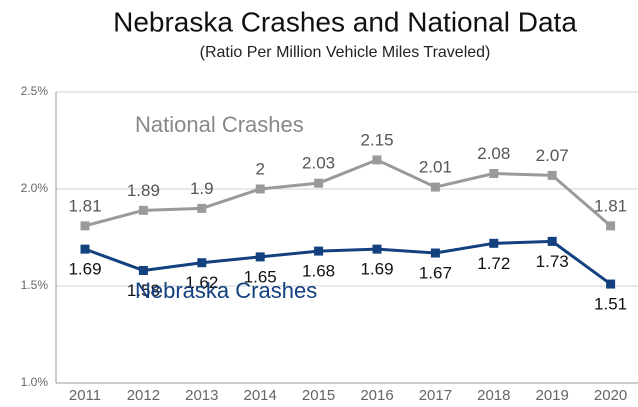 Image resolution: width=638 pixels, height=407 pixels. What do you see at coordinates (226, 290) in the screenshot?
I see `series-label: Nebraska Crashes` at bounding box center [226, 290].